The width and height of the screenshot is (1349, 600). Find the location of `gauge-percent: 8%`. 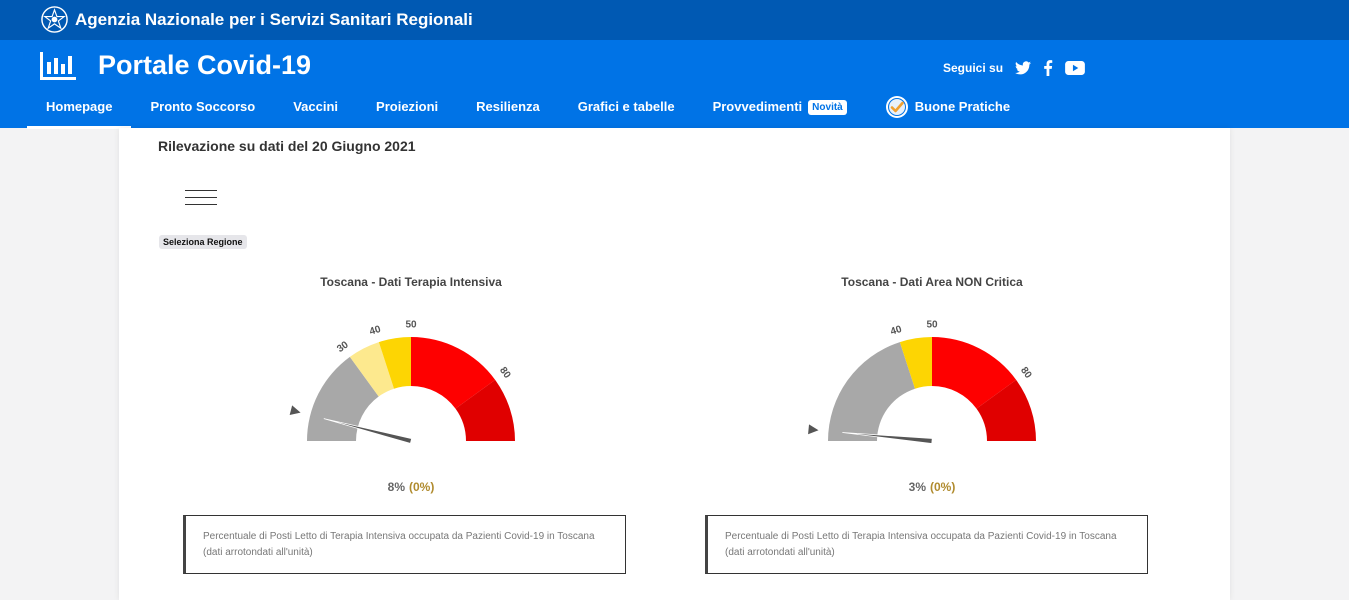

gauge-percent: 8% is located at coordinates (396, 487).